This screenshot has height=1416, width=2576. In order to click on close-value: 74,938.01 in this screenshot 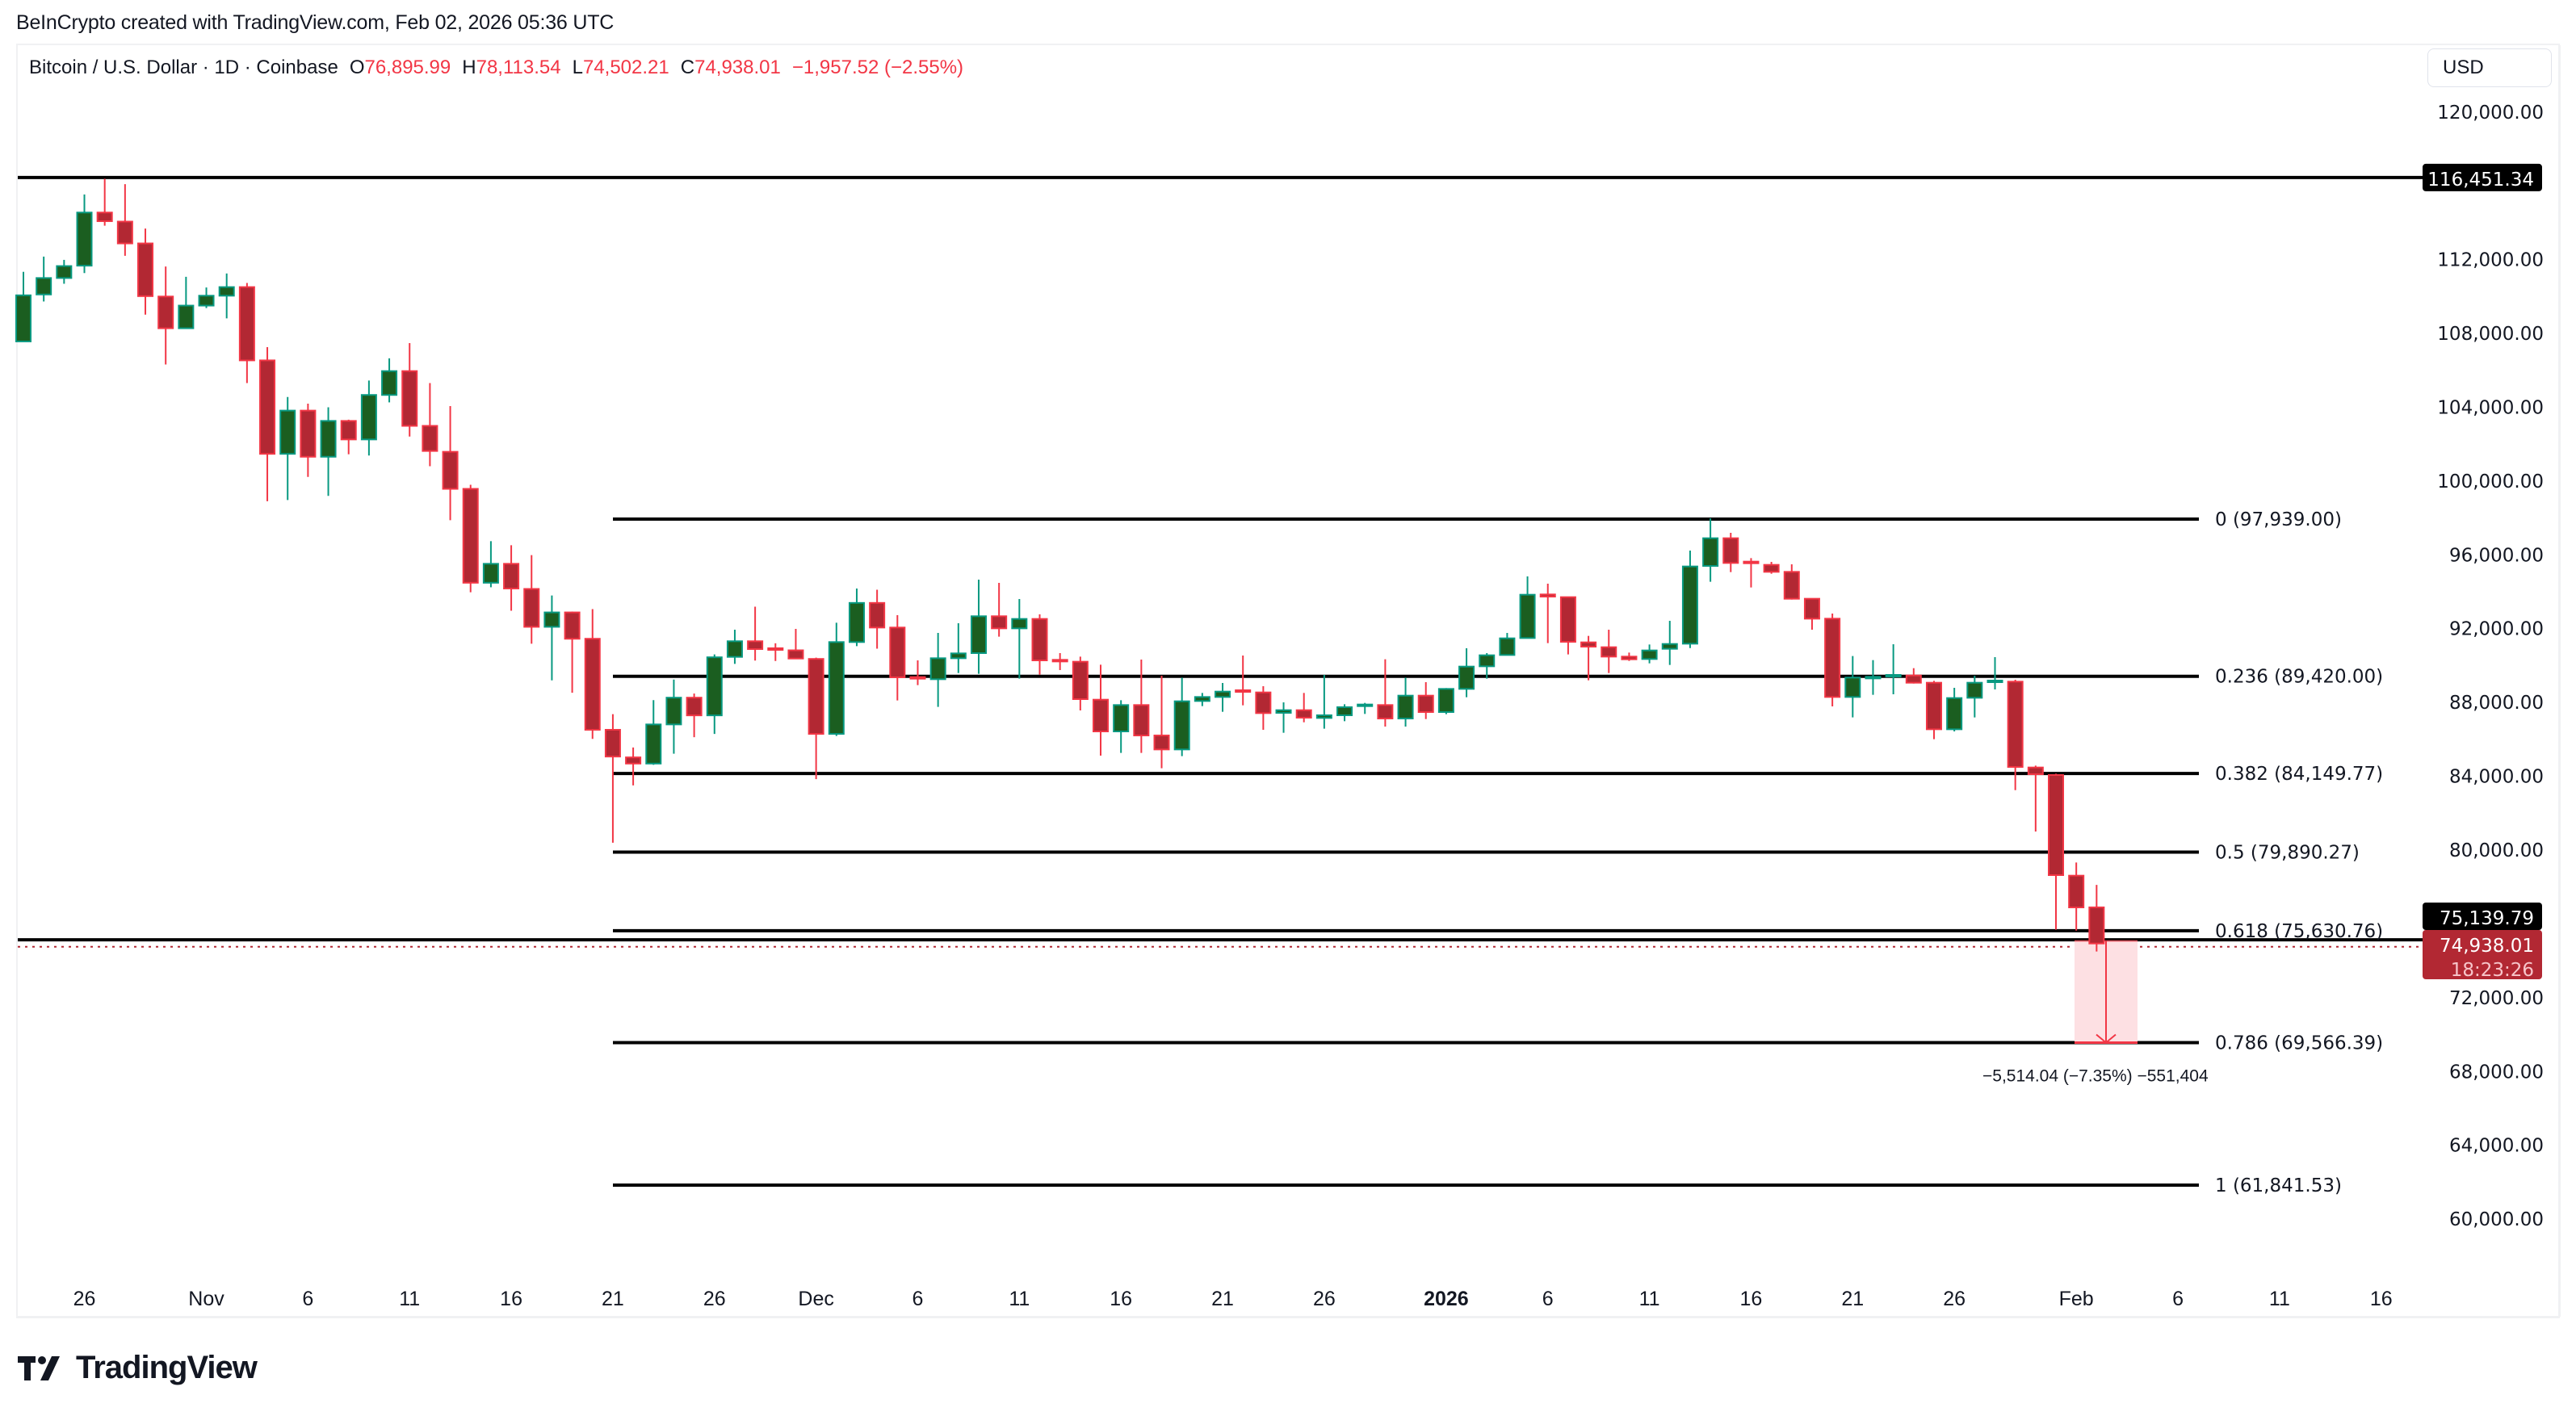, I will do `click(737, 67)`.